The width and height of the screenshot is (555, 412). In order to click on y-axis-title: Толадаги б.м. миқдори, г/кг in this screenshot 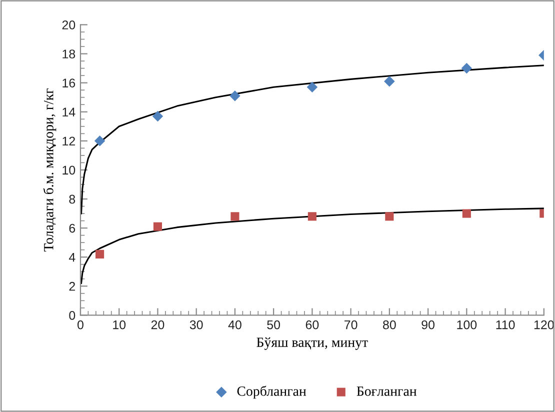, I will do `click(49, 170)`.